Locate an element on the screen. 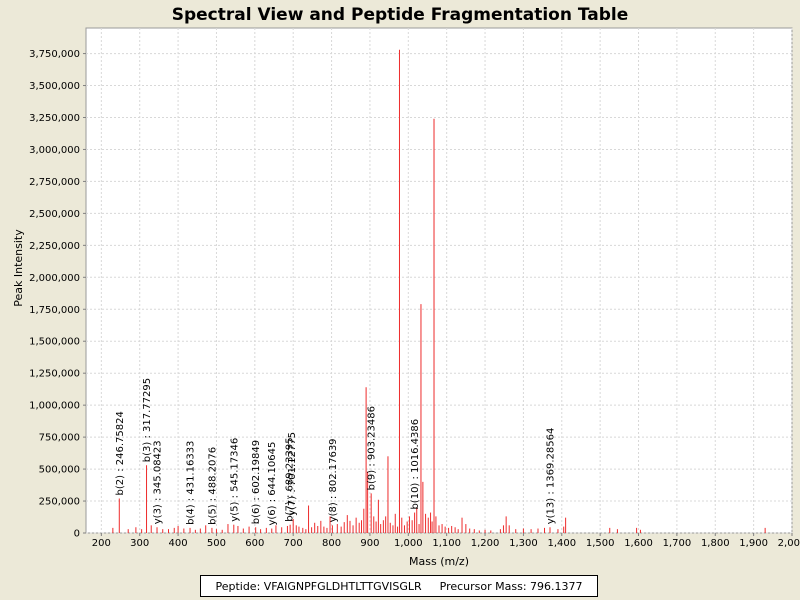 This screenshot has width=800, height=600. y-tick-label: 0 is located at coordinates (77, 534).